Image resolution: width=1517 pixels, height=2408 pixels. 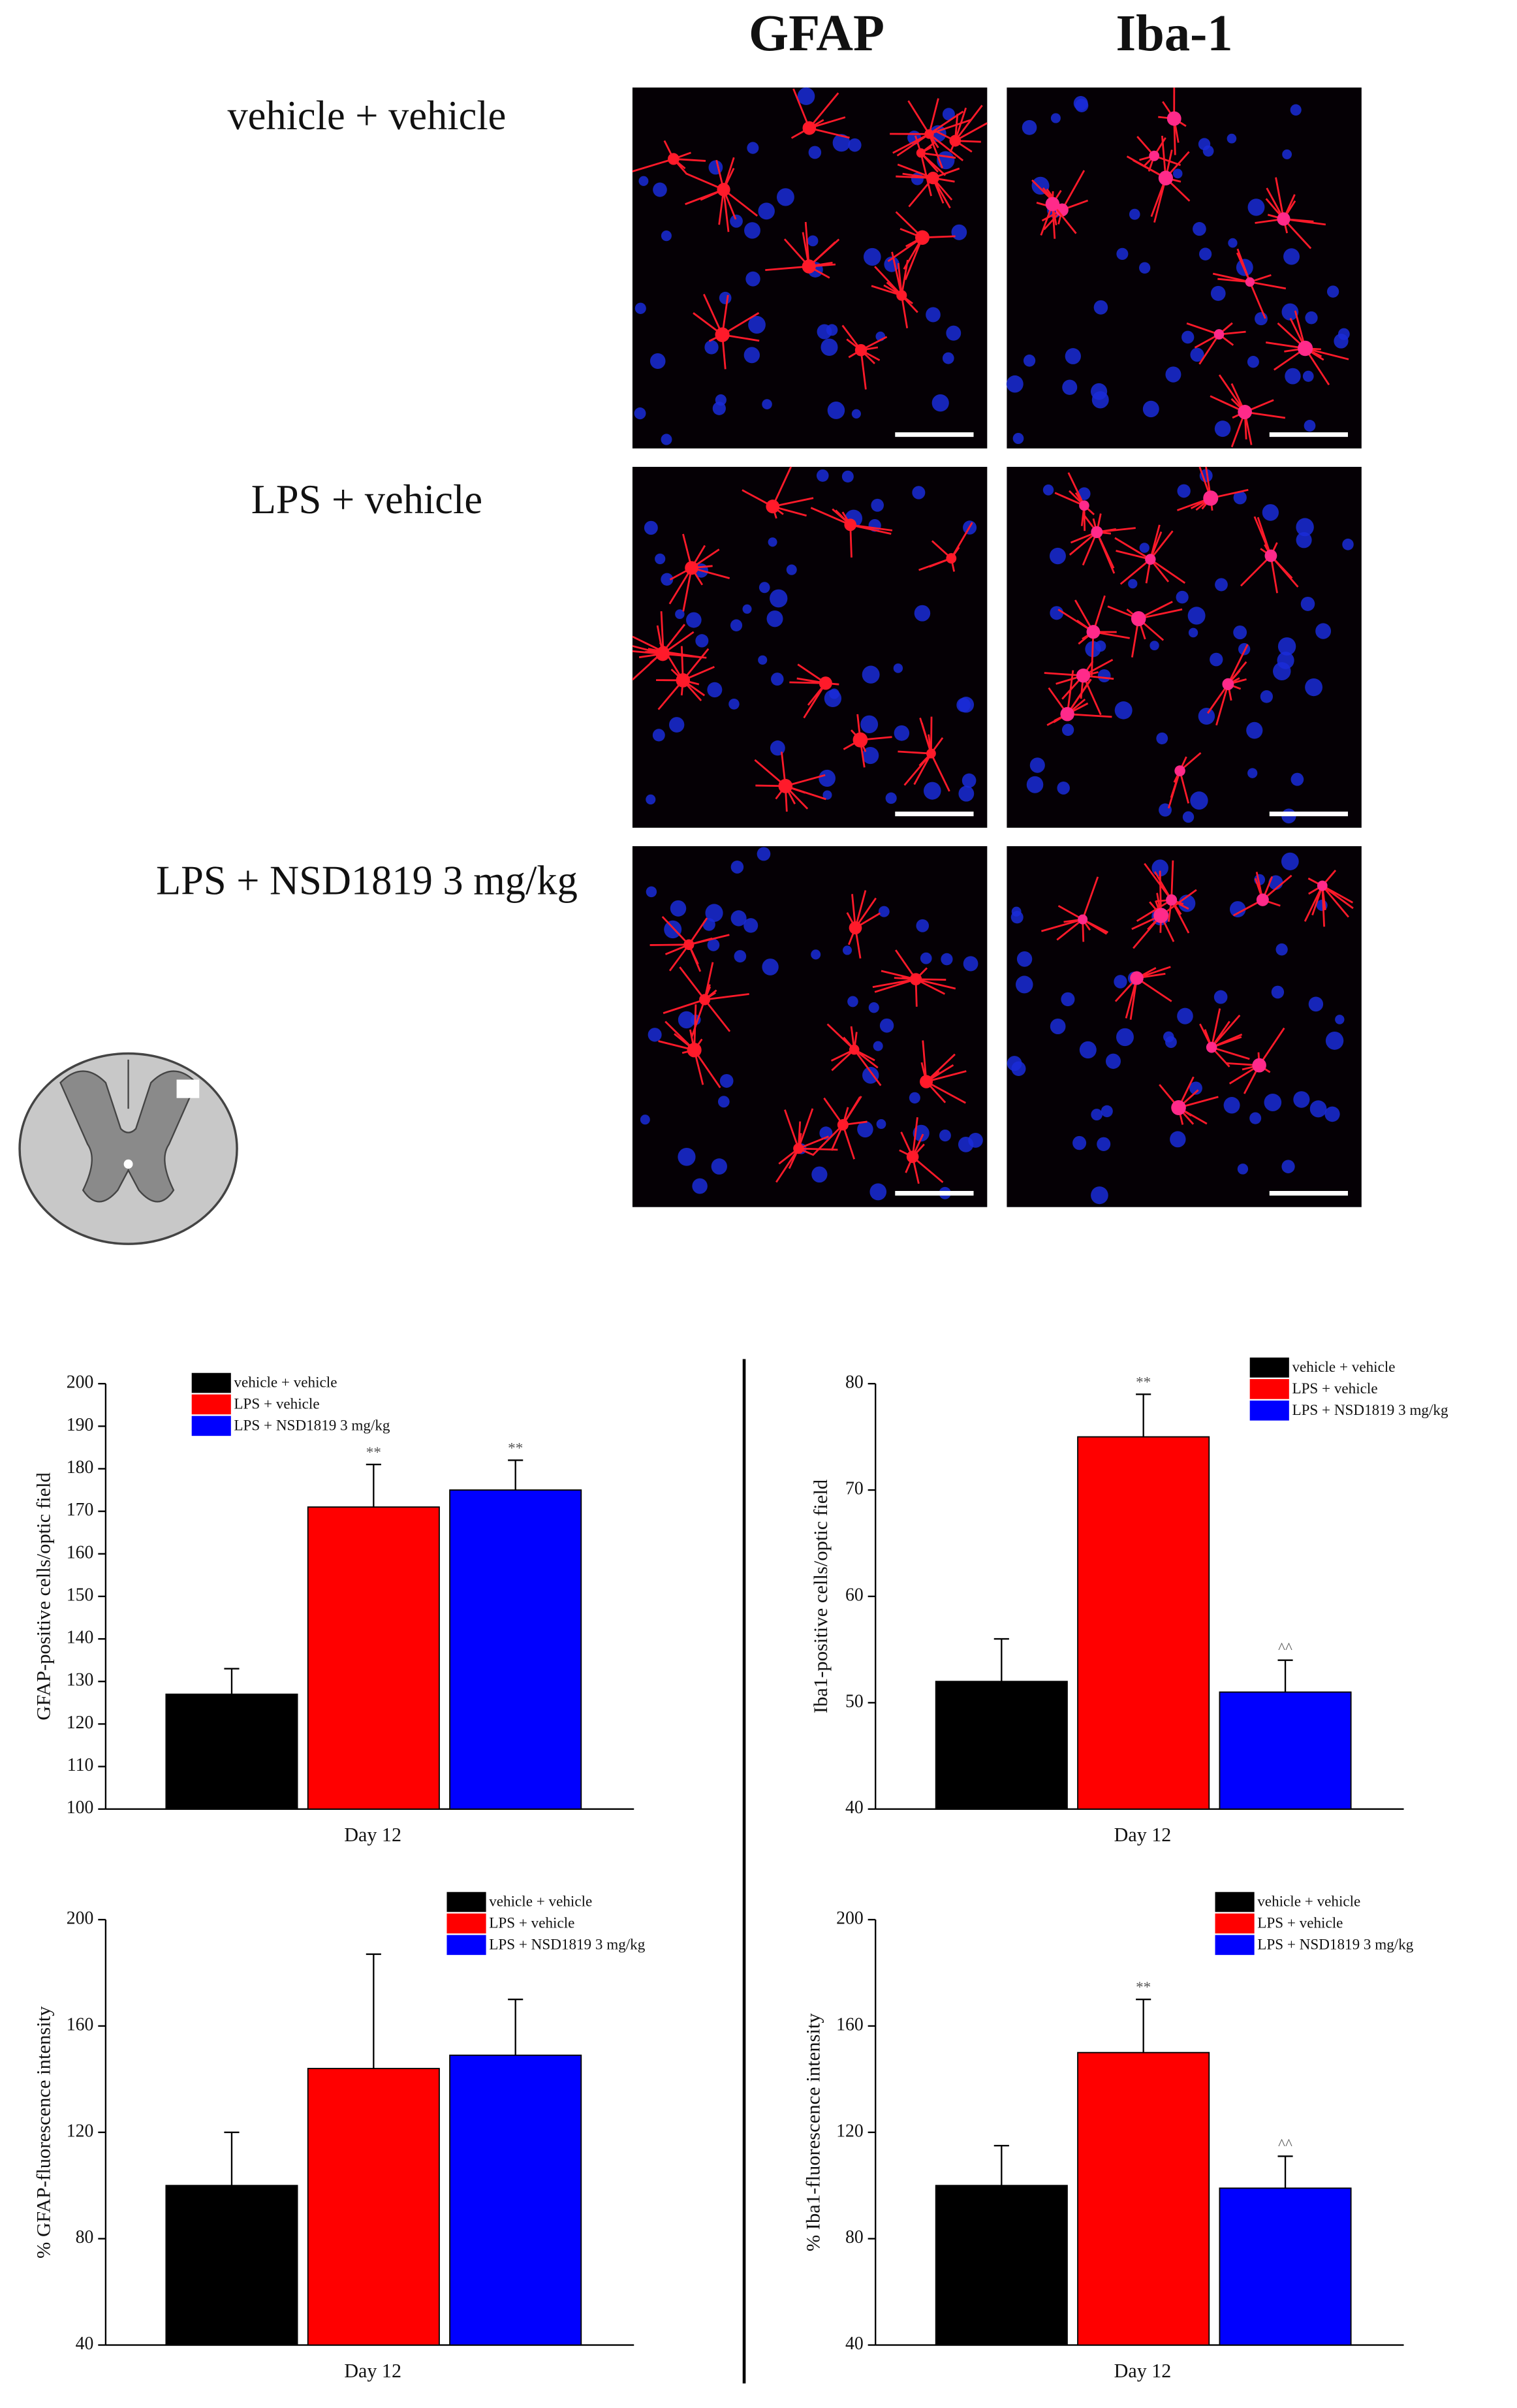 What do you see at coordinates (80, 1510) in the screenshot?
I see `y-tick-label: 170` at bounding box center [80, 1510].